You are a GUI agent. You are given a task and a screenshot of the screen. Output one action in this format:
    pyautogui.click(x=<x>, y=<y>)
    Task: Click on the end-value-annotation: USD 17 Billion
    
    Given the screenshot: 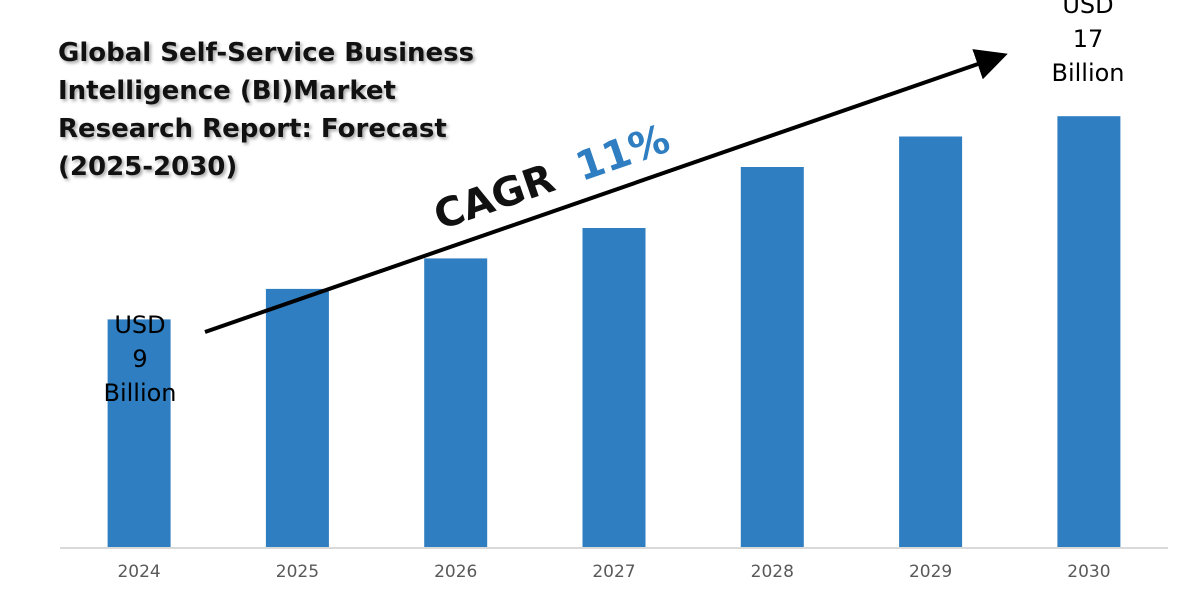 What is the action you would take?
    pyautogui.click(x=1088, y=45)
    